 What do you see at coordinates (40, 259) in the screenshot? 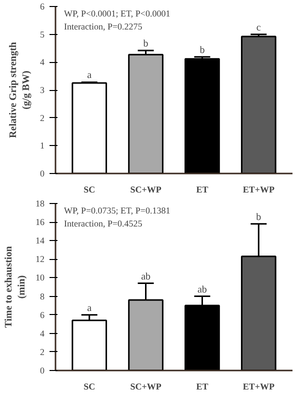
I see `y-tick-label: 12` at bounding box center [40, 259].